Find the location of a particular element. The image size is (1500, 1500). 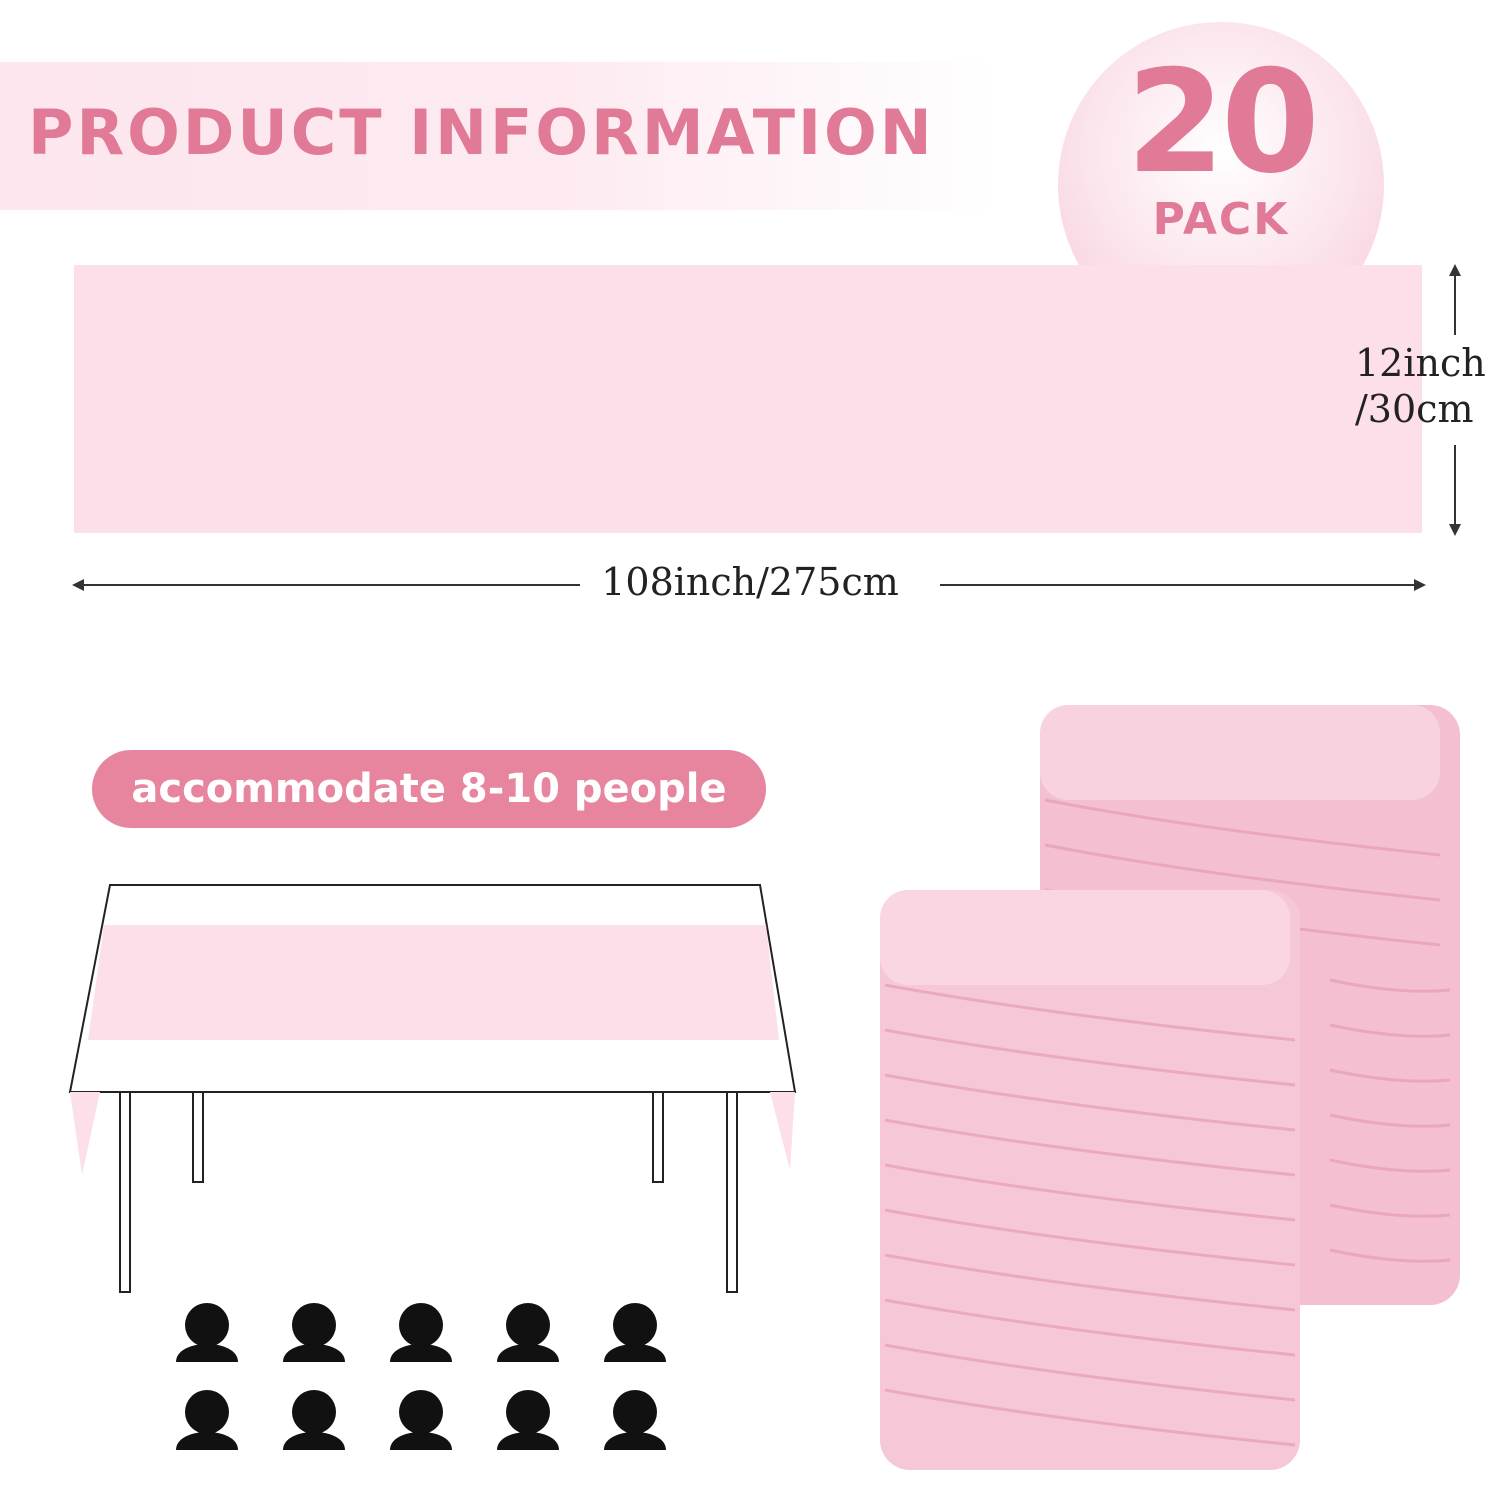

capacity-pill: accommodate 8-10 people is located at coordinates (429, 789).